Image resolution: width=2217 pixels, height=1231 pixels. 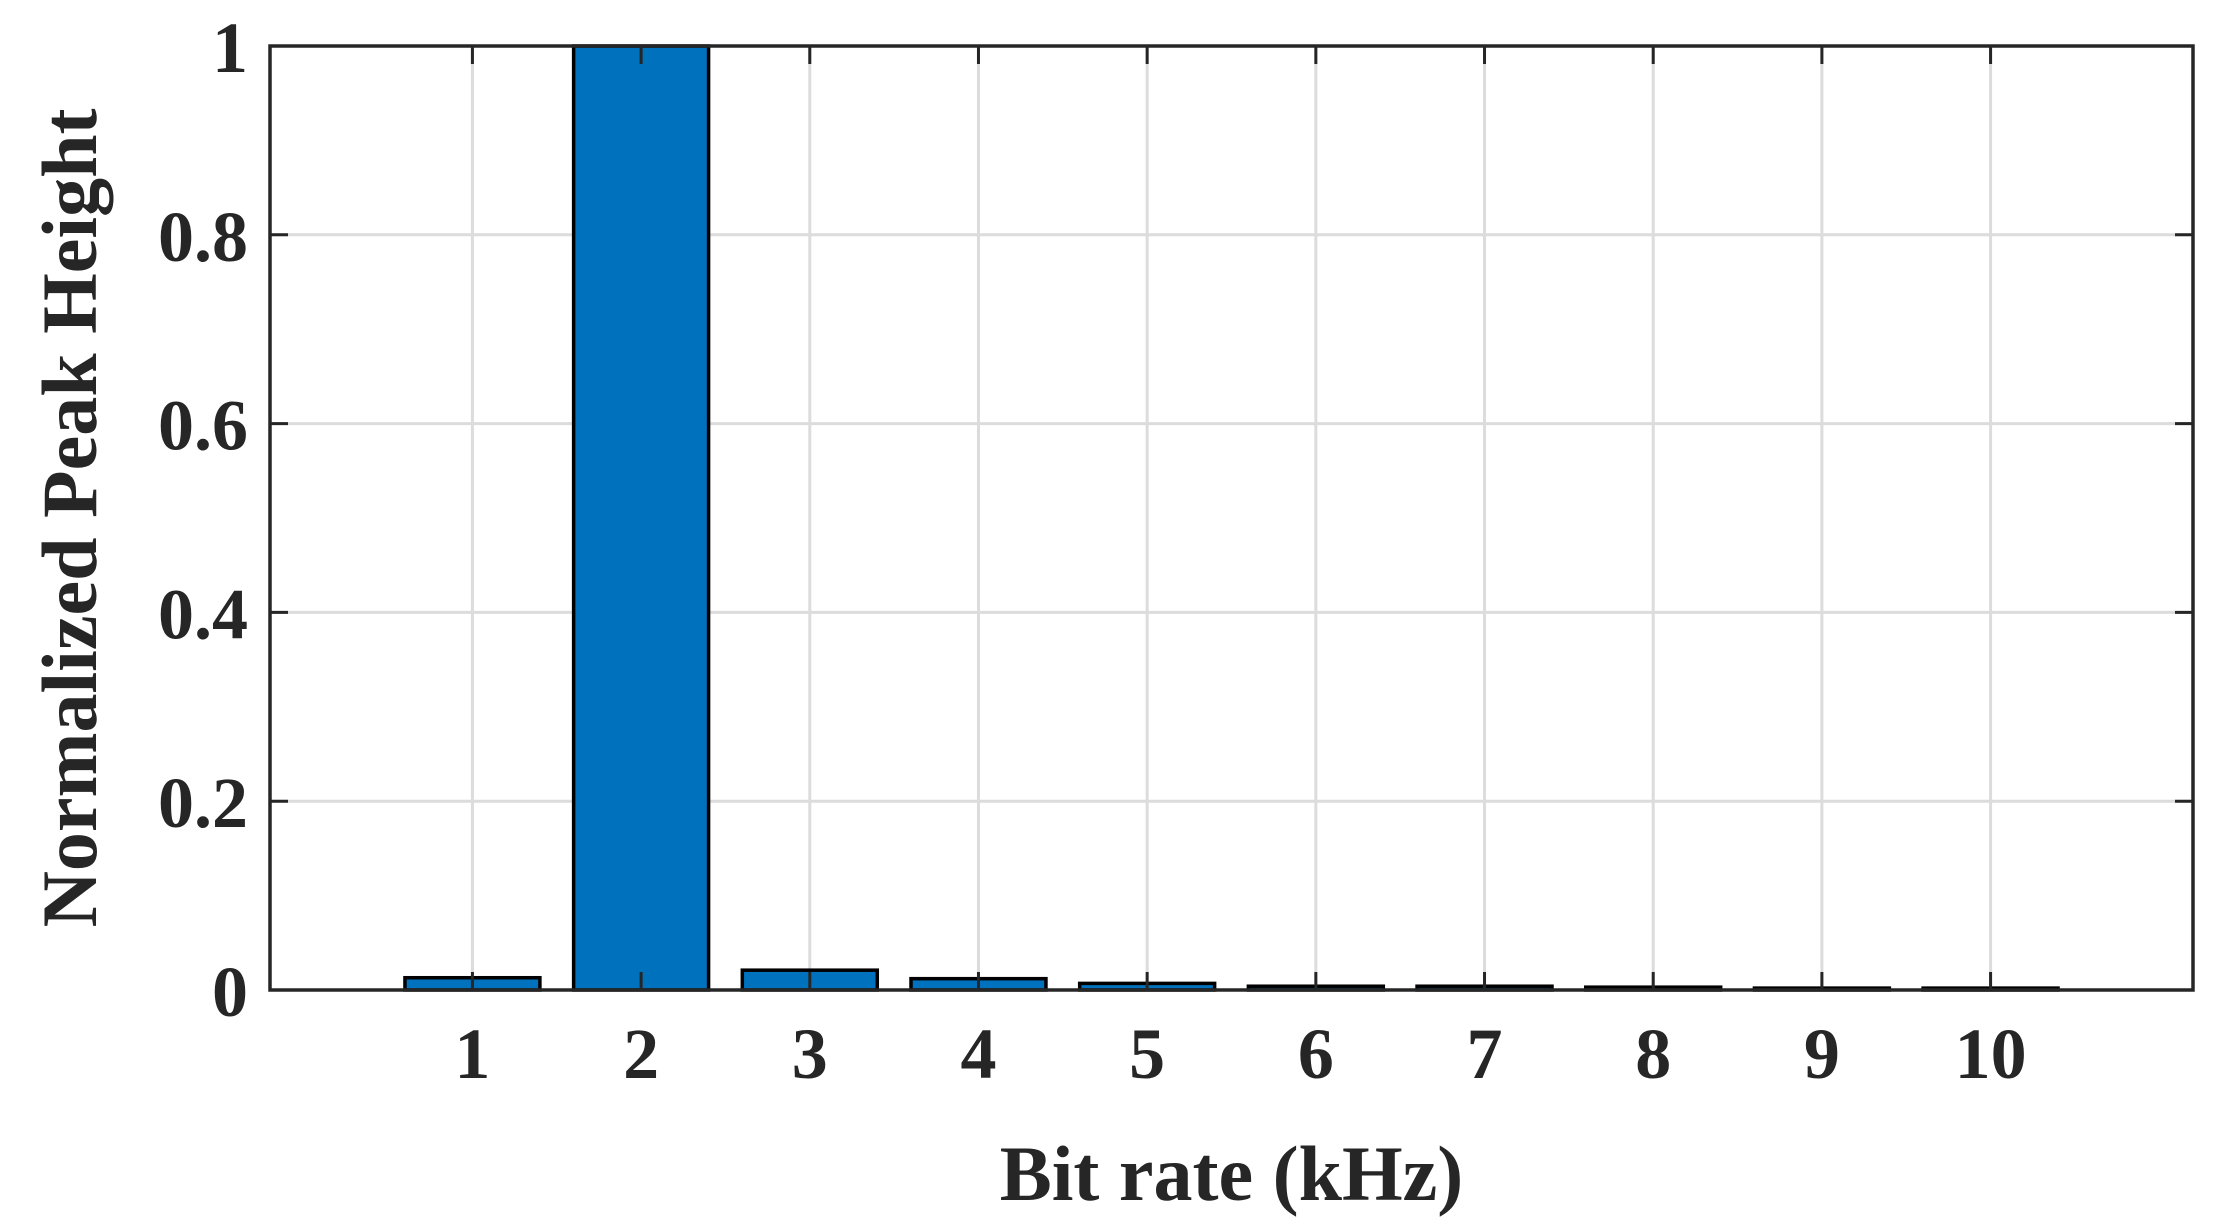 I want to click on x-tick-label: 6, so click(x=1316, y=1054).